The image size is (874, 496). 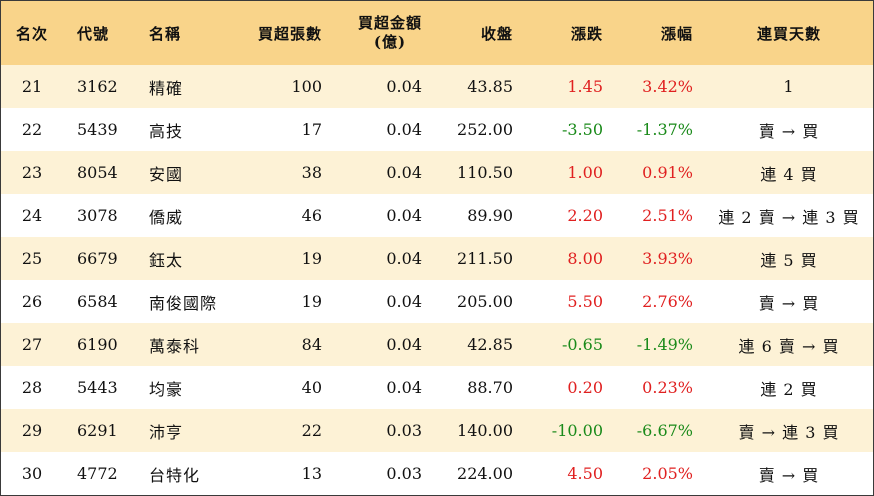 I want to click on net-buy-lots-cell: 19, so click(x=282, y=301).